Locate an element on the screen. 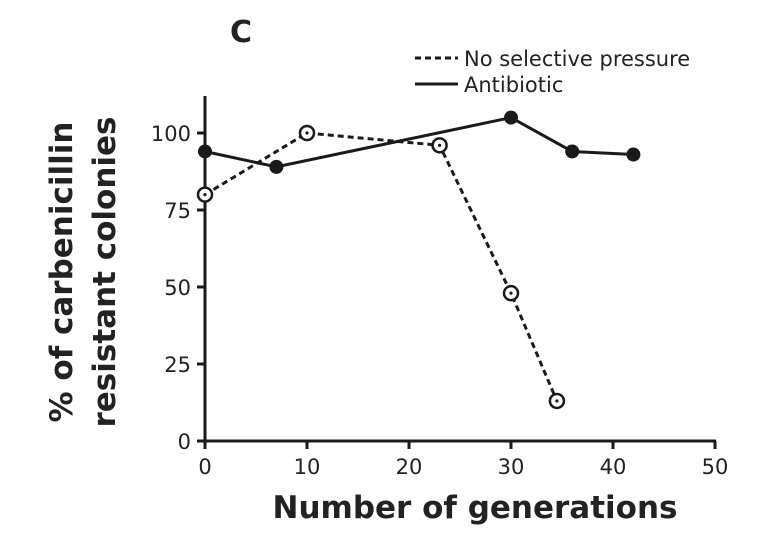 The height and width of the screenshot is (549, 780). x-tick-label-10: 10 is located at coordinates (307, 467).